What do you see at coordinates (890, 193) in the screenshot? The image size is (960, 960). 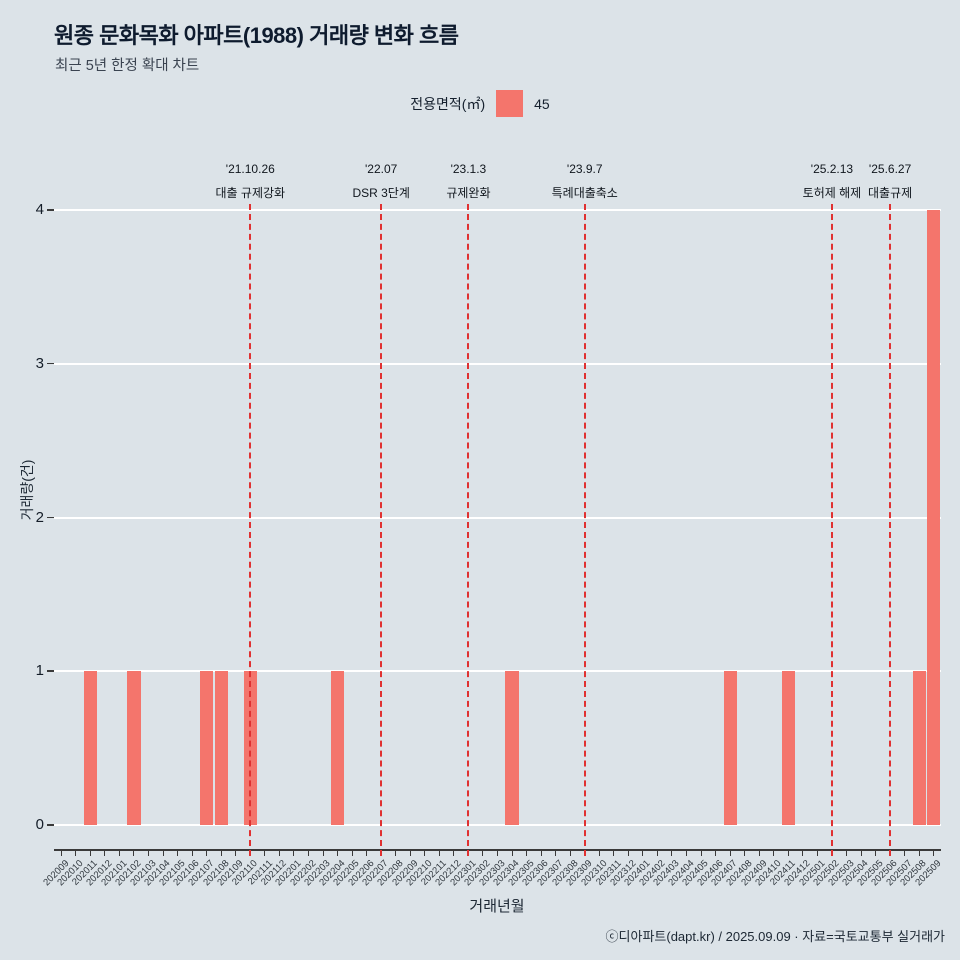 I see `annotation-label: 대출규제` at bounding box center [890, 193].